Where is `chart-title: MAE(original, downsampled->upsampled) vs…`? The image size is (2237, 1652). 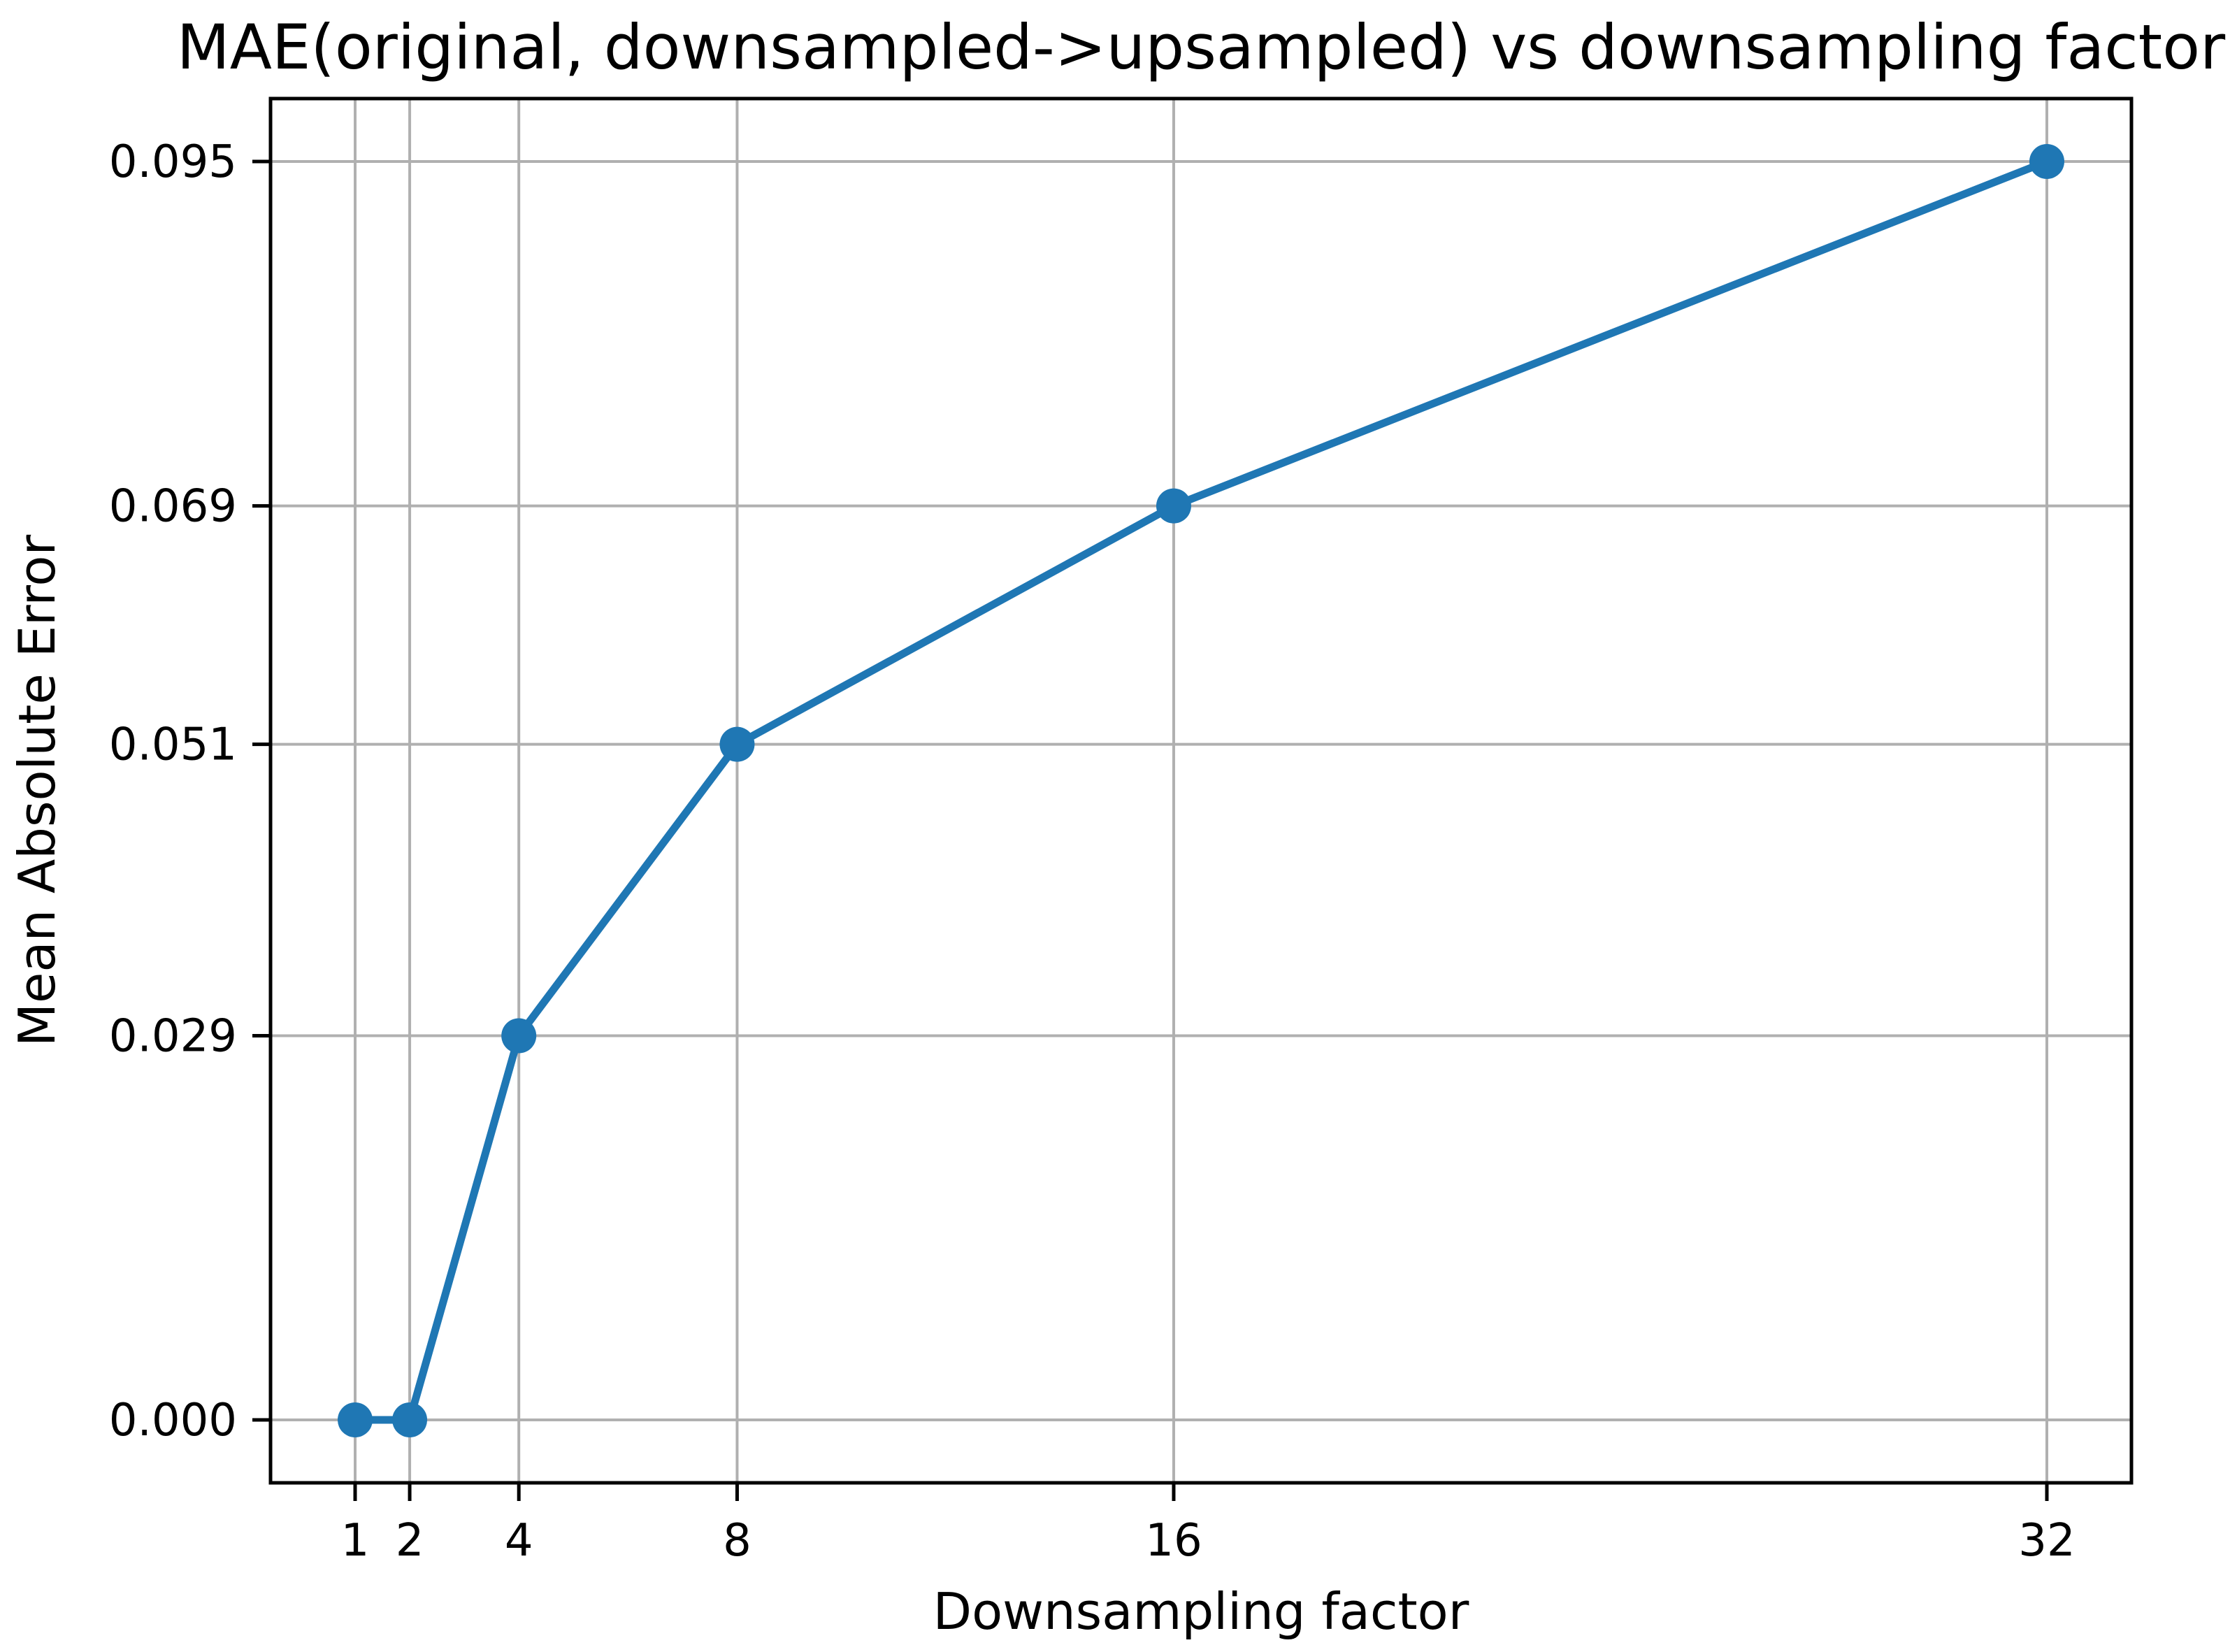
chart-title: MAE(original, downsampled->upsampled) vs… is located at coordinates (1201, 47).